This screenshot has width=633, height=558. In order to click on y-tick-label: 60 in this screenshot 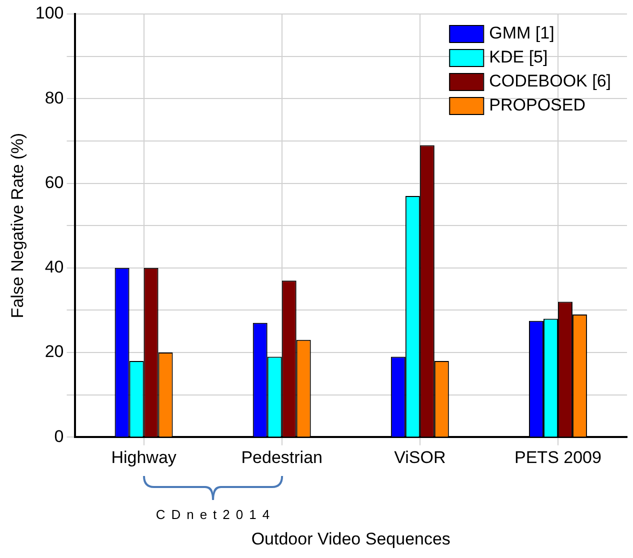, I will do `click(54, 182)`.